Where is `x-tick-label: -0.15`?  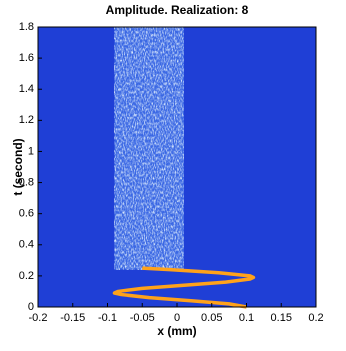
x-tick-label: -0.15 is located at coordinates (72, 318).